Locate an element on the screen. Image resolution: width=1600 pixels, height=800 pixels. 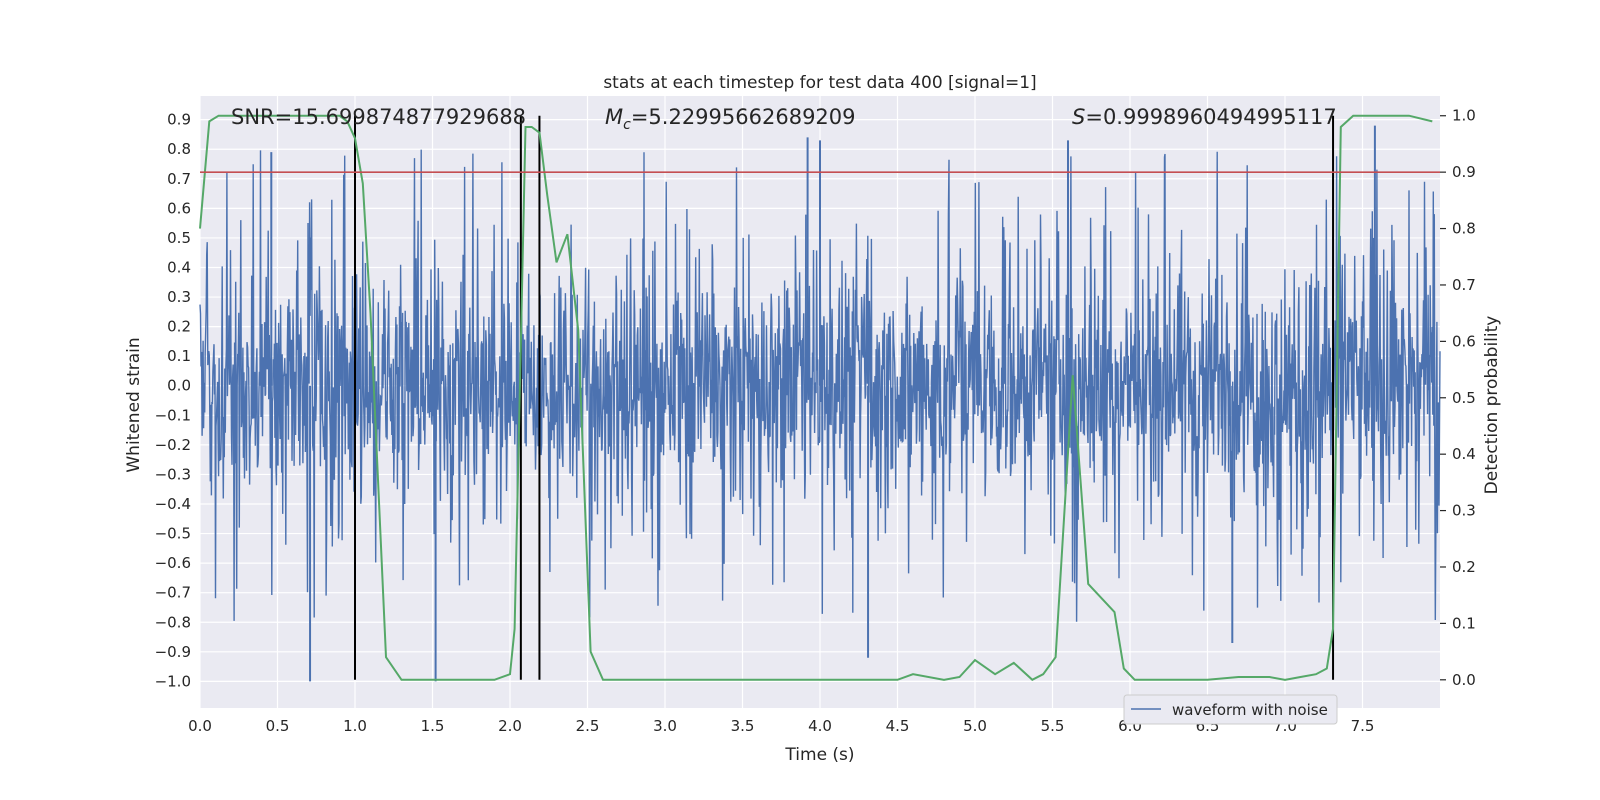
x-tick-label: 4.5 is located at coordinates (898, 726).